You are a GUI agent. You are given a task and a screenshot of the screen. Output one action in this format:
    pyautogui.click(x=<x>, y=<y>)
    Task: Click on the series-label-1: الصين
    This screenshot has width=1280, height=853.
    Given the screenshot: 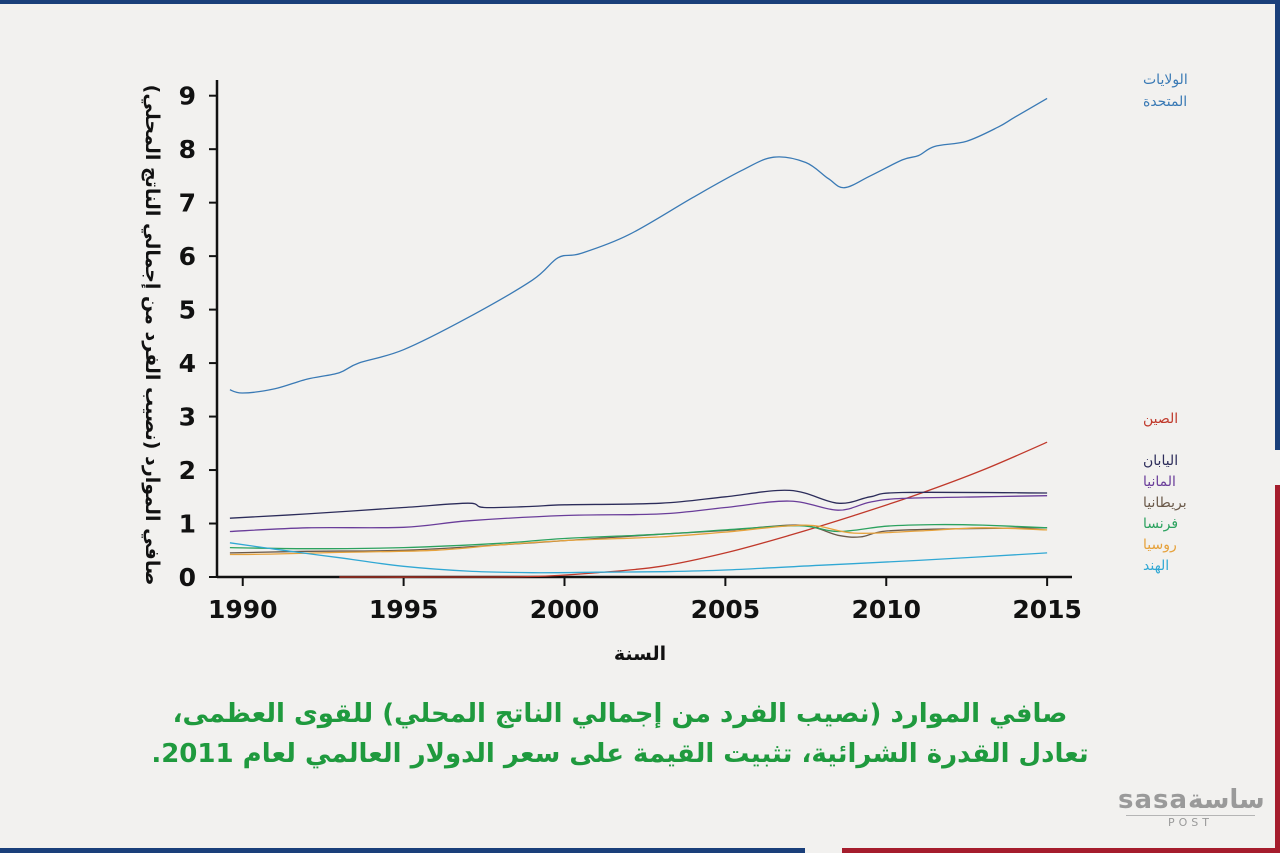 What is the action you would take?
    pyautogui.click(x=1160, y=419)
    